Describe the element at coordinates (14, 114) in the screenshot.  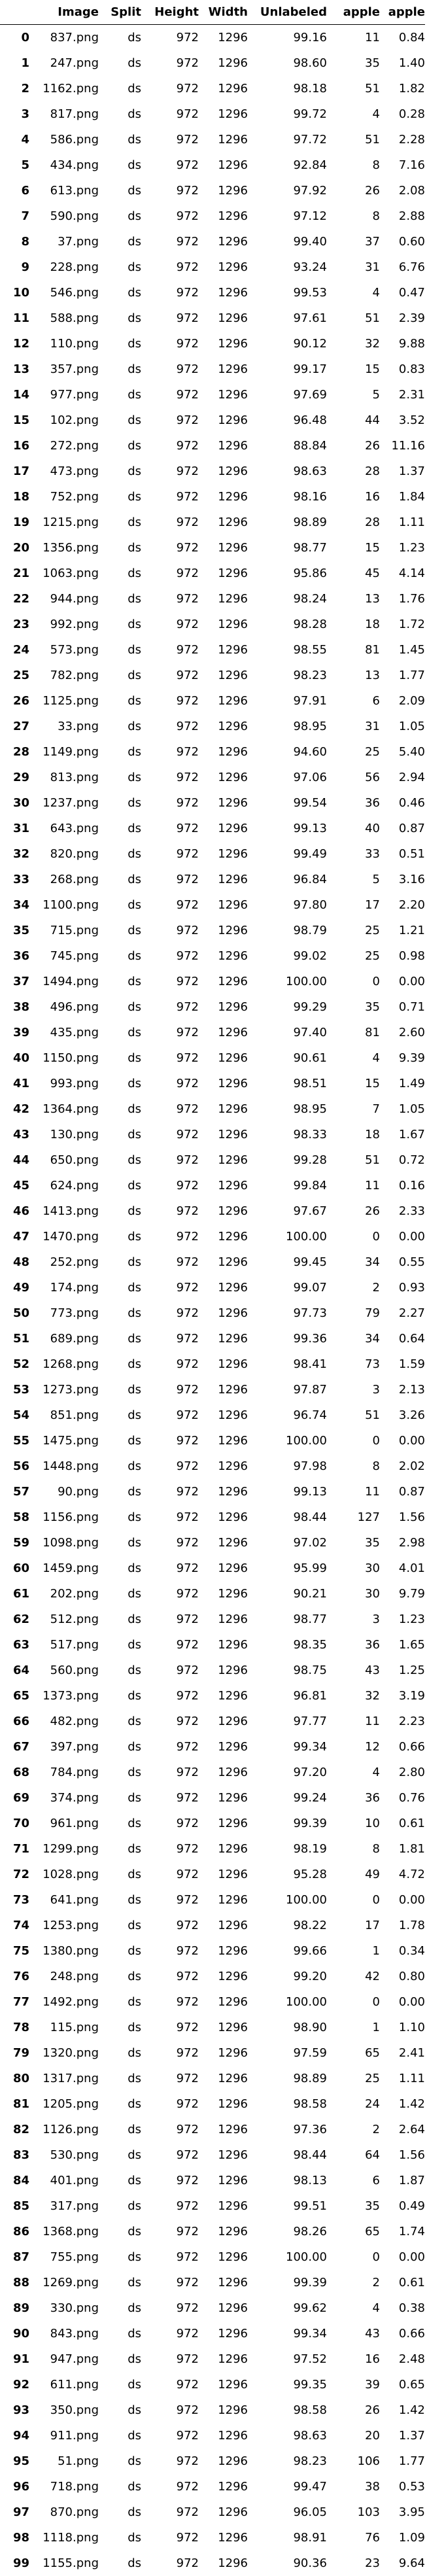
I see `row-index: 3` at that location.